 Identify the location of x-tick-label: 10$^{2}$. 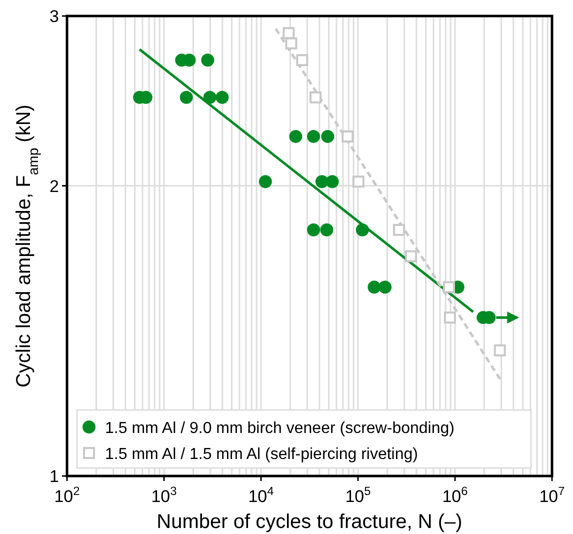
(67, 495).